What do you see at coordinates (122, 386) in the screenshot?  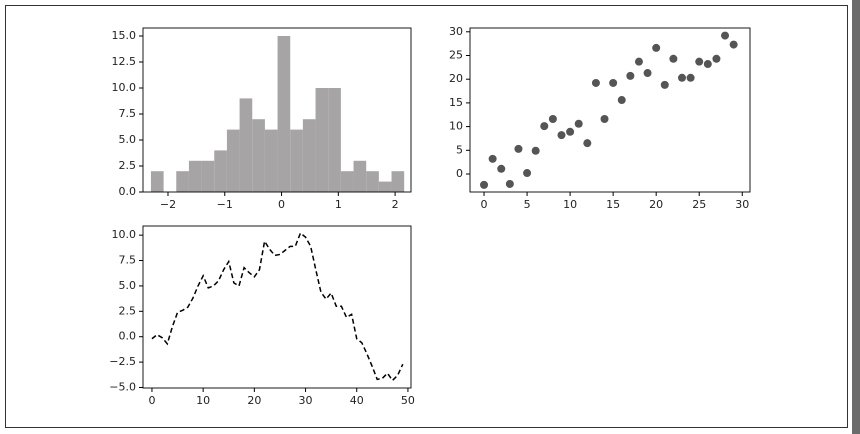 I see `y-tick-label: −5.0` at bounding box center [122, 386].